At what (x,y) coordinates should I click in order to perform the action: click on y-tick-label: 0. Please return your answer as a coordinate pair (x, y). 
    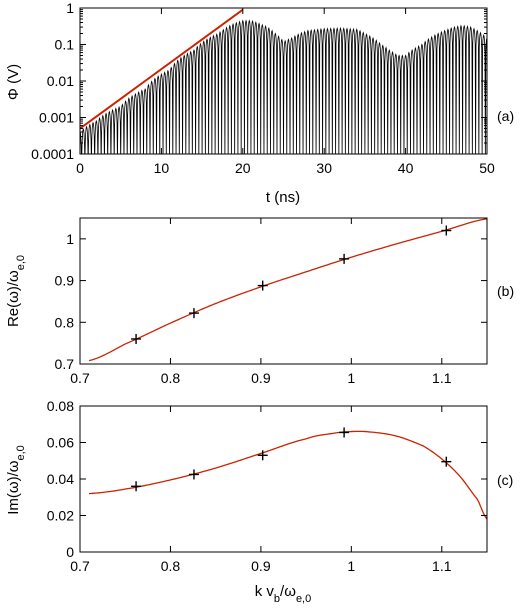
    Looking at the image, I should click on (70, 552).